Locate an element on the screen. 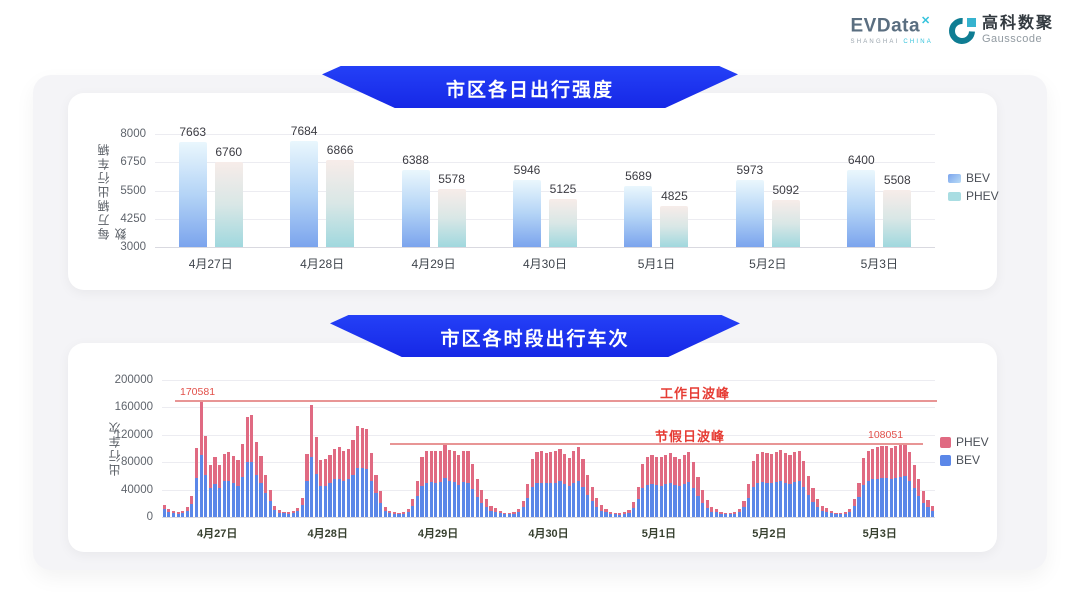 The image size is (1080, 608). daily-intensity-banner: 市区各日出行强度 is located at coordinates (530, 87).